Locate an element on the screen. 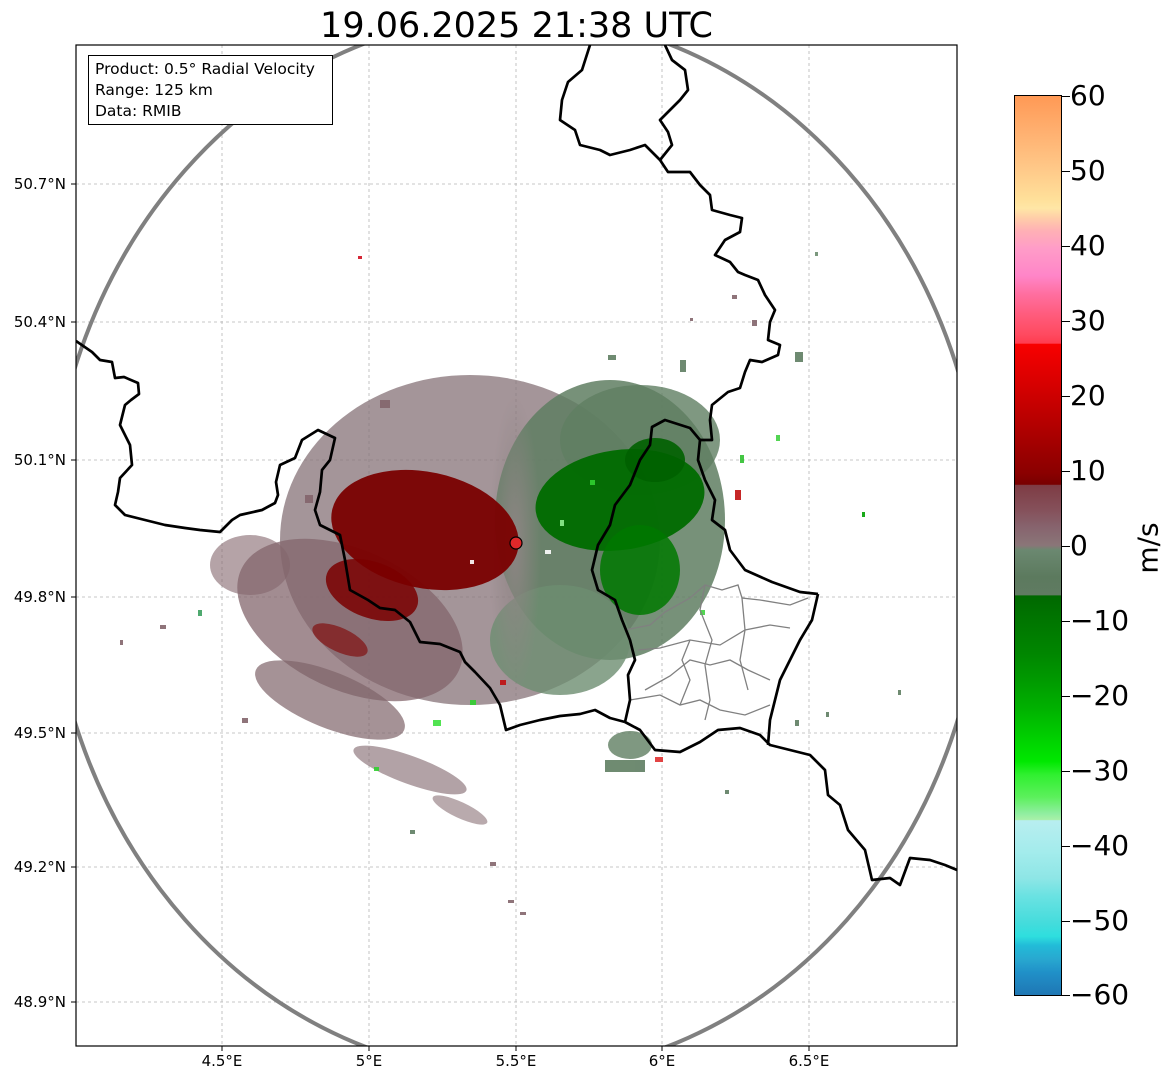  lon-tick-label: 4.5°E is located at coordinates (222, 1061).